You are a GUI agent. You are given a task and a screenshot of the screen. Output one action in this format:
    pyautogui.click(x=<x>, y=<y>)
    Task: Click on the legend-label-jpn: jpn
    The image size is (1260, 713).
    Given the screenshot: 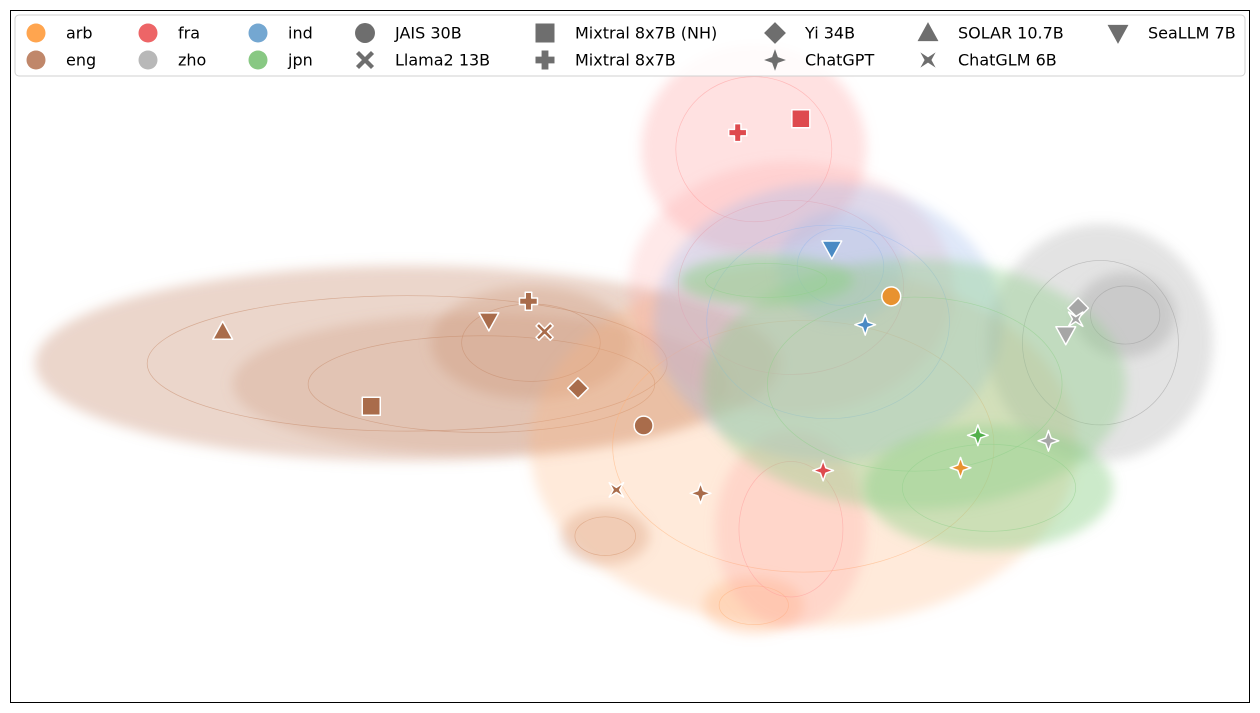 What is the action you would take?
    pyautogui.click(x=300, y=60)
    